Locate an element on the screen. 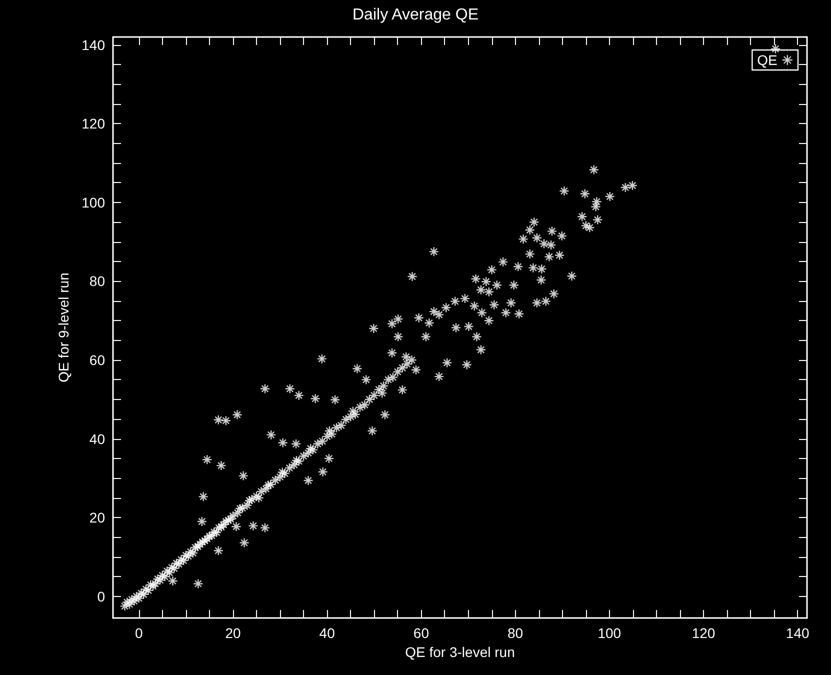 Image resolution: width=831 pixels, height=675 pixels. y-axis-title: QE for 9-level run is located at coordinates (64, 327).